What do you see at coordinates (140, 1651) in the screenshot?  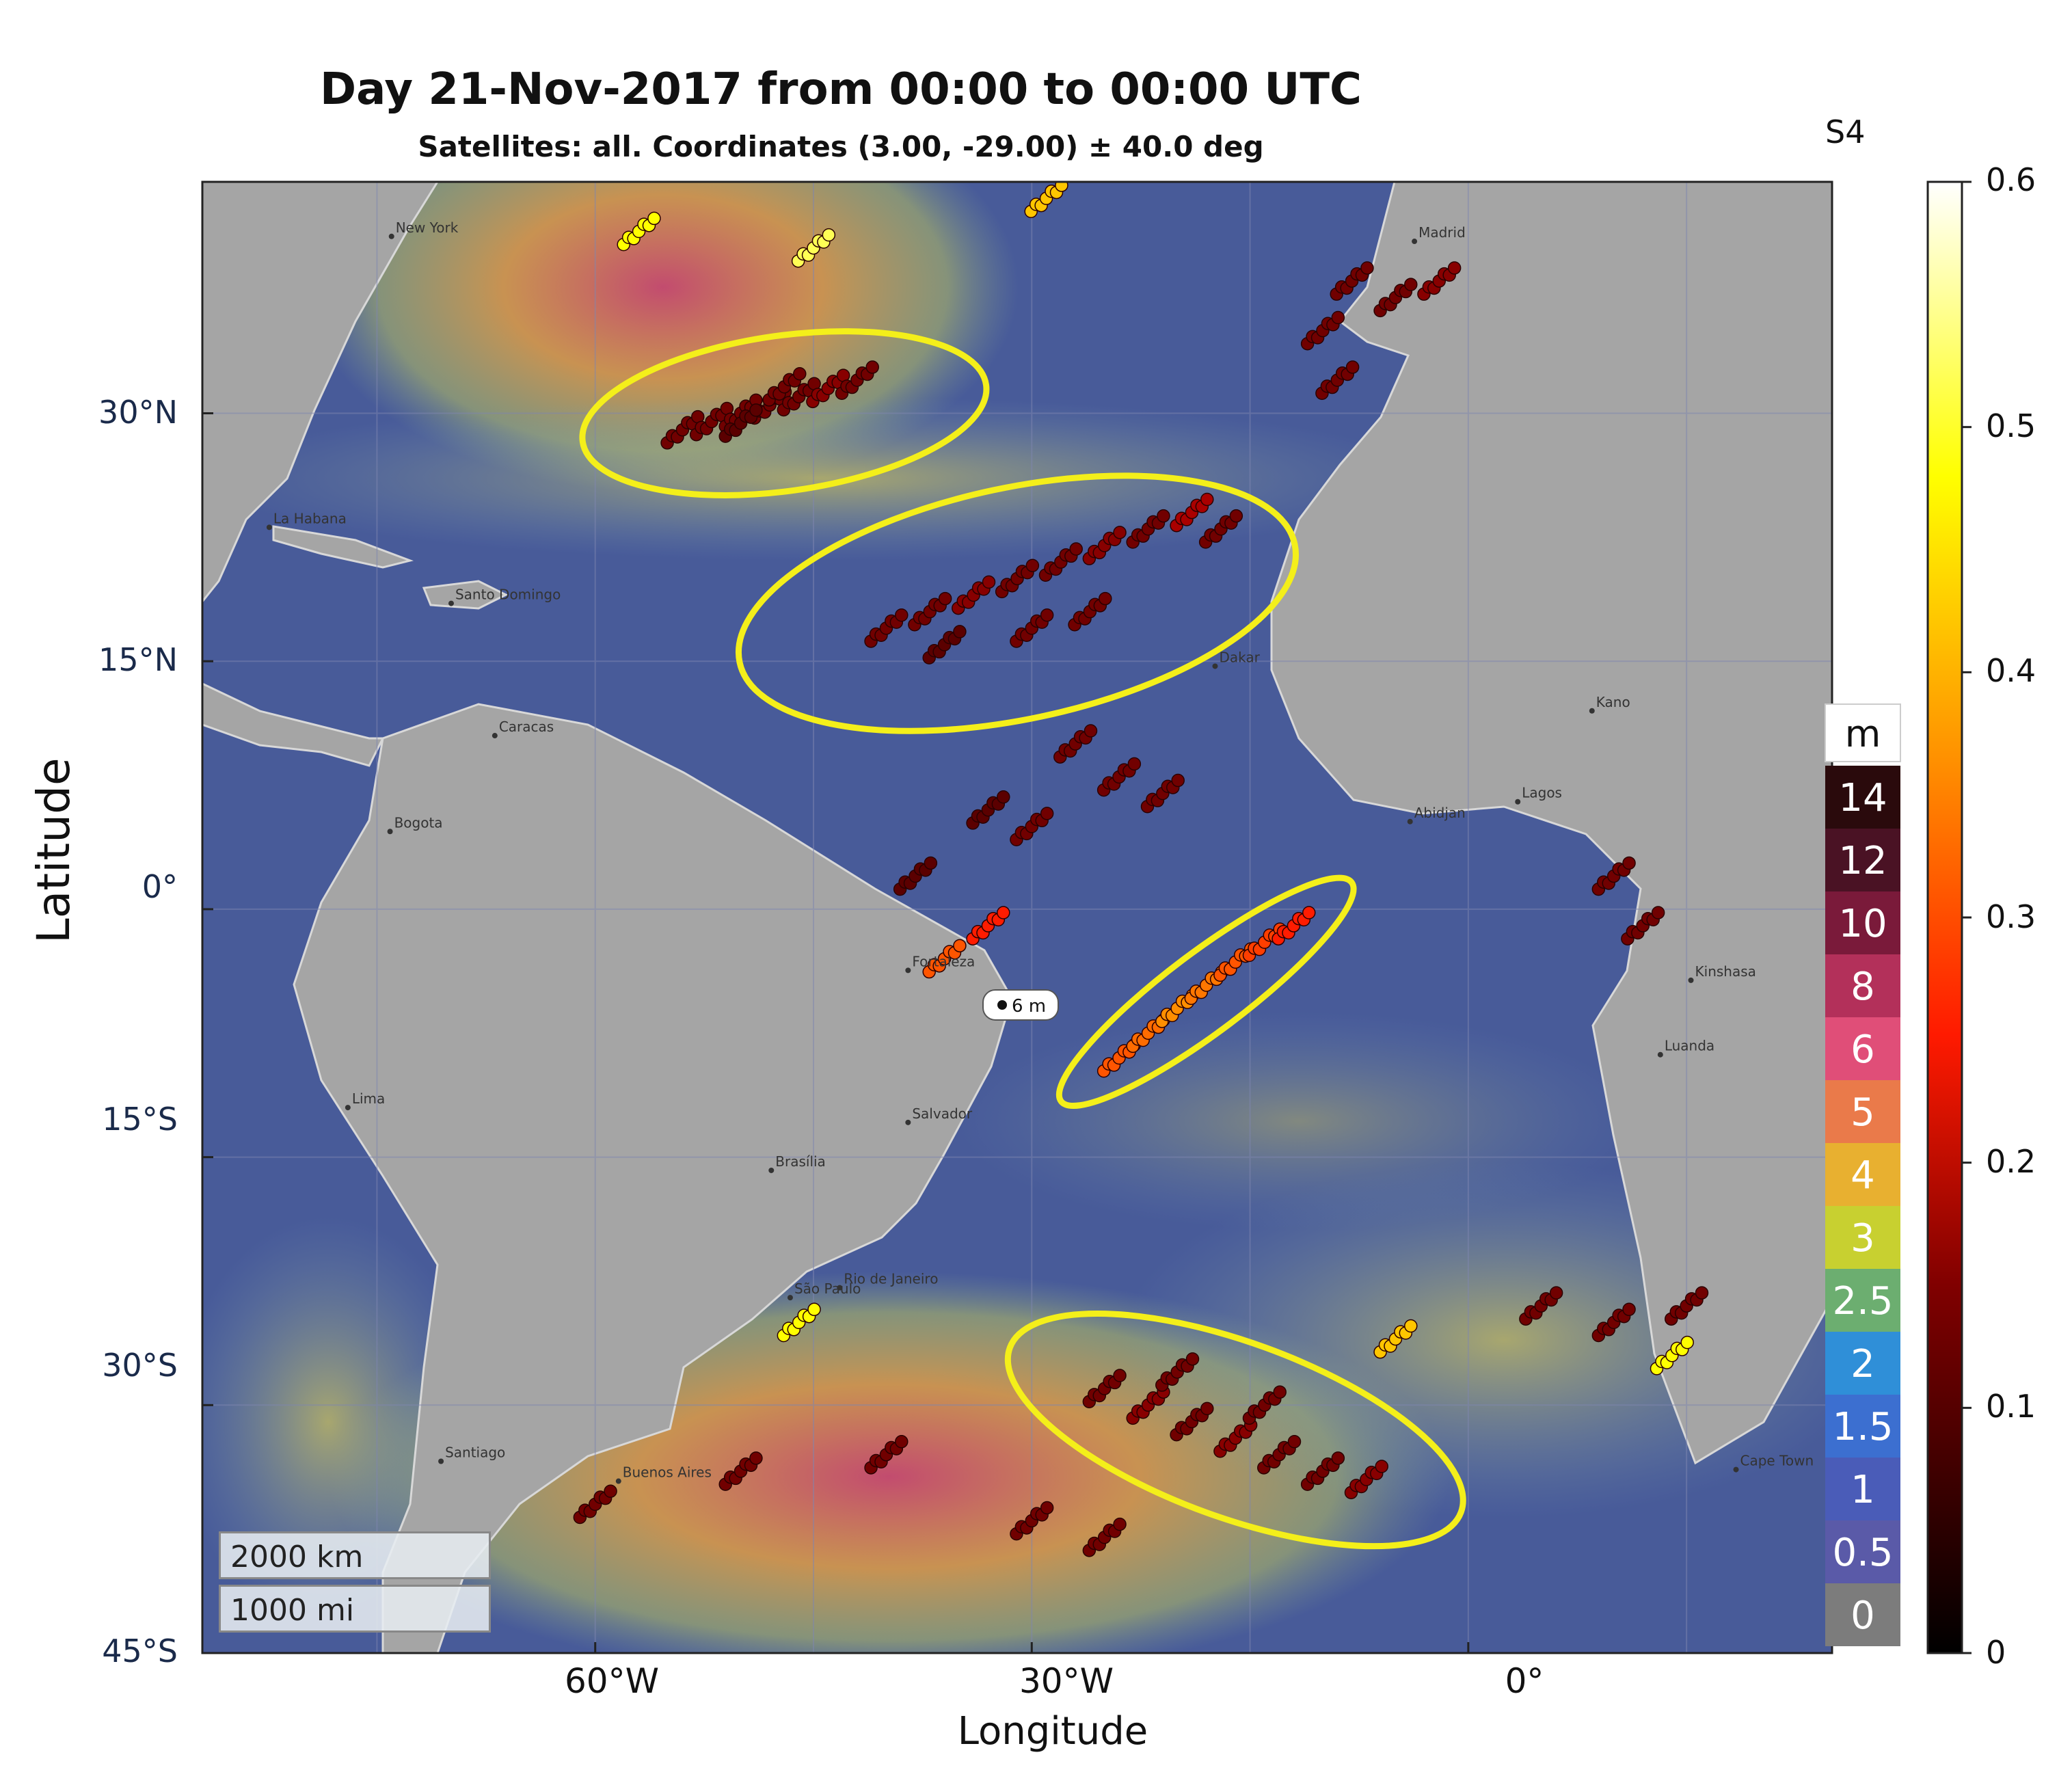 I see `ytick-45S: 45°S` at bounding box center [140, 1651].